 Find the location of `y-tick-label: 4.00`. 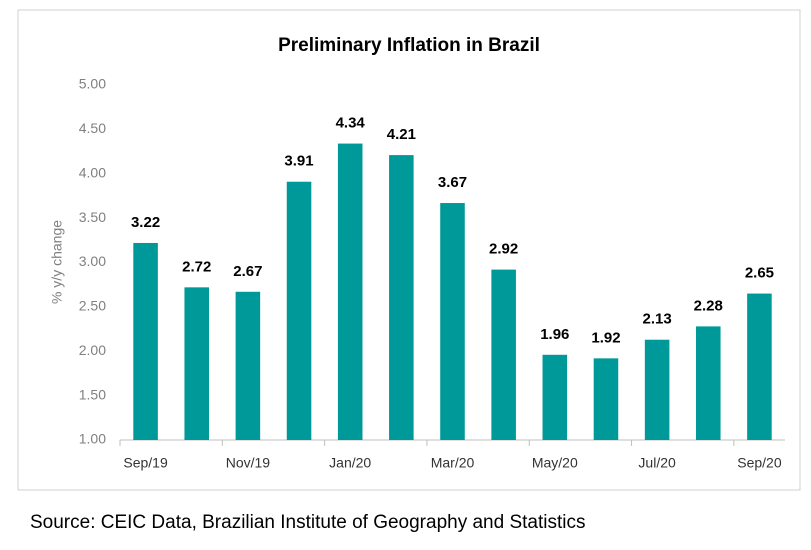

y-tick-label: 4.00 is located at coordinates (92, 172).